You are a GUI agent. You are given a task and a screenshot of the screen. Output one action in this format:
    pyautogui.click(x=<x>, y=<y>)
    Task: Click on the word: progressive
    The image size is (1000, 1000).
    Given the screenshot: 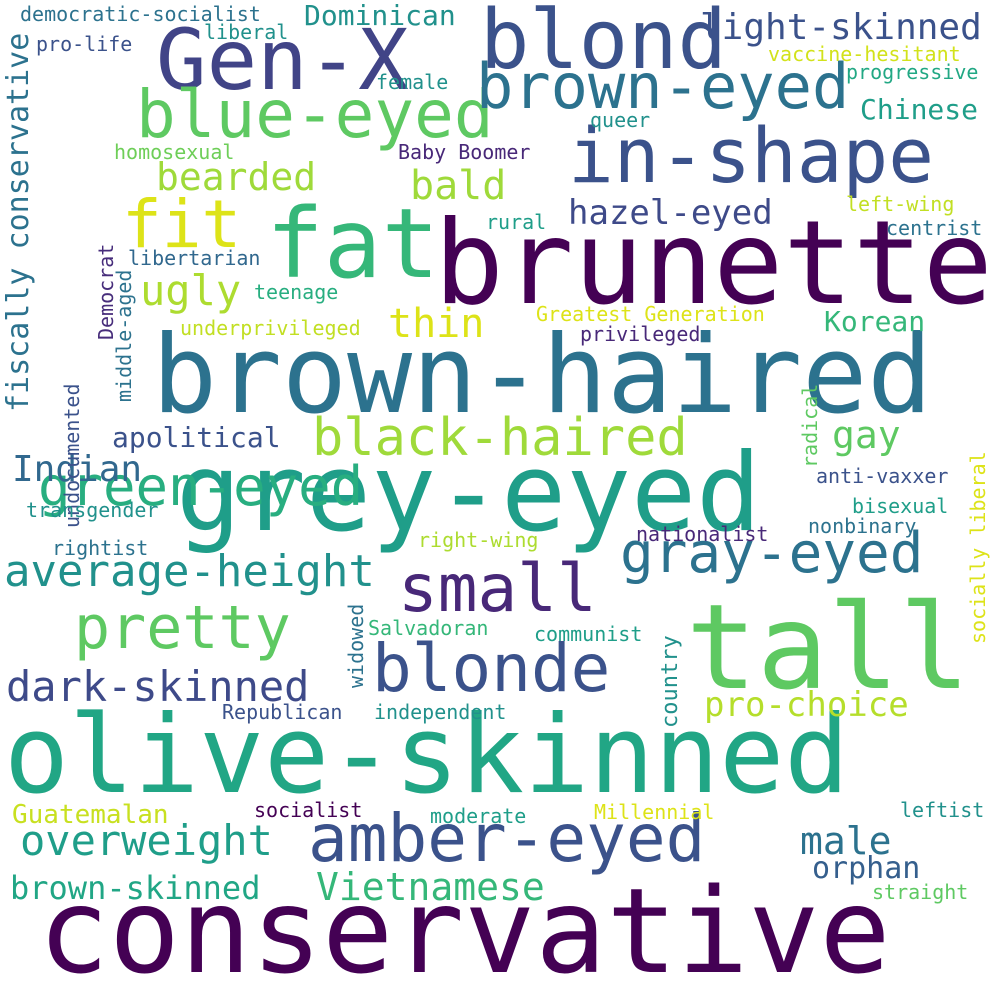 What is the action you would take?
    pyautogui.click(x=912, y=72)
    